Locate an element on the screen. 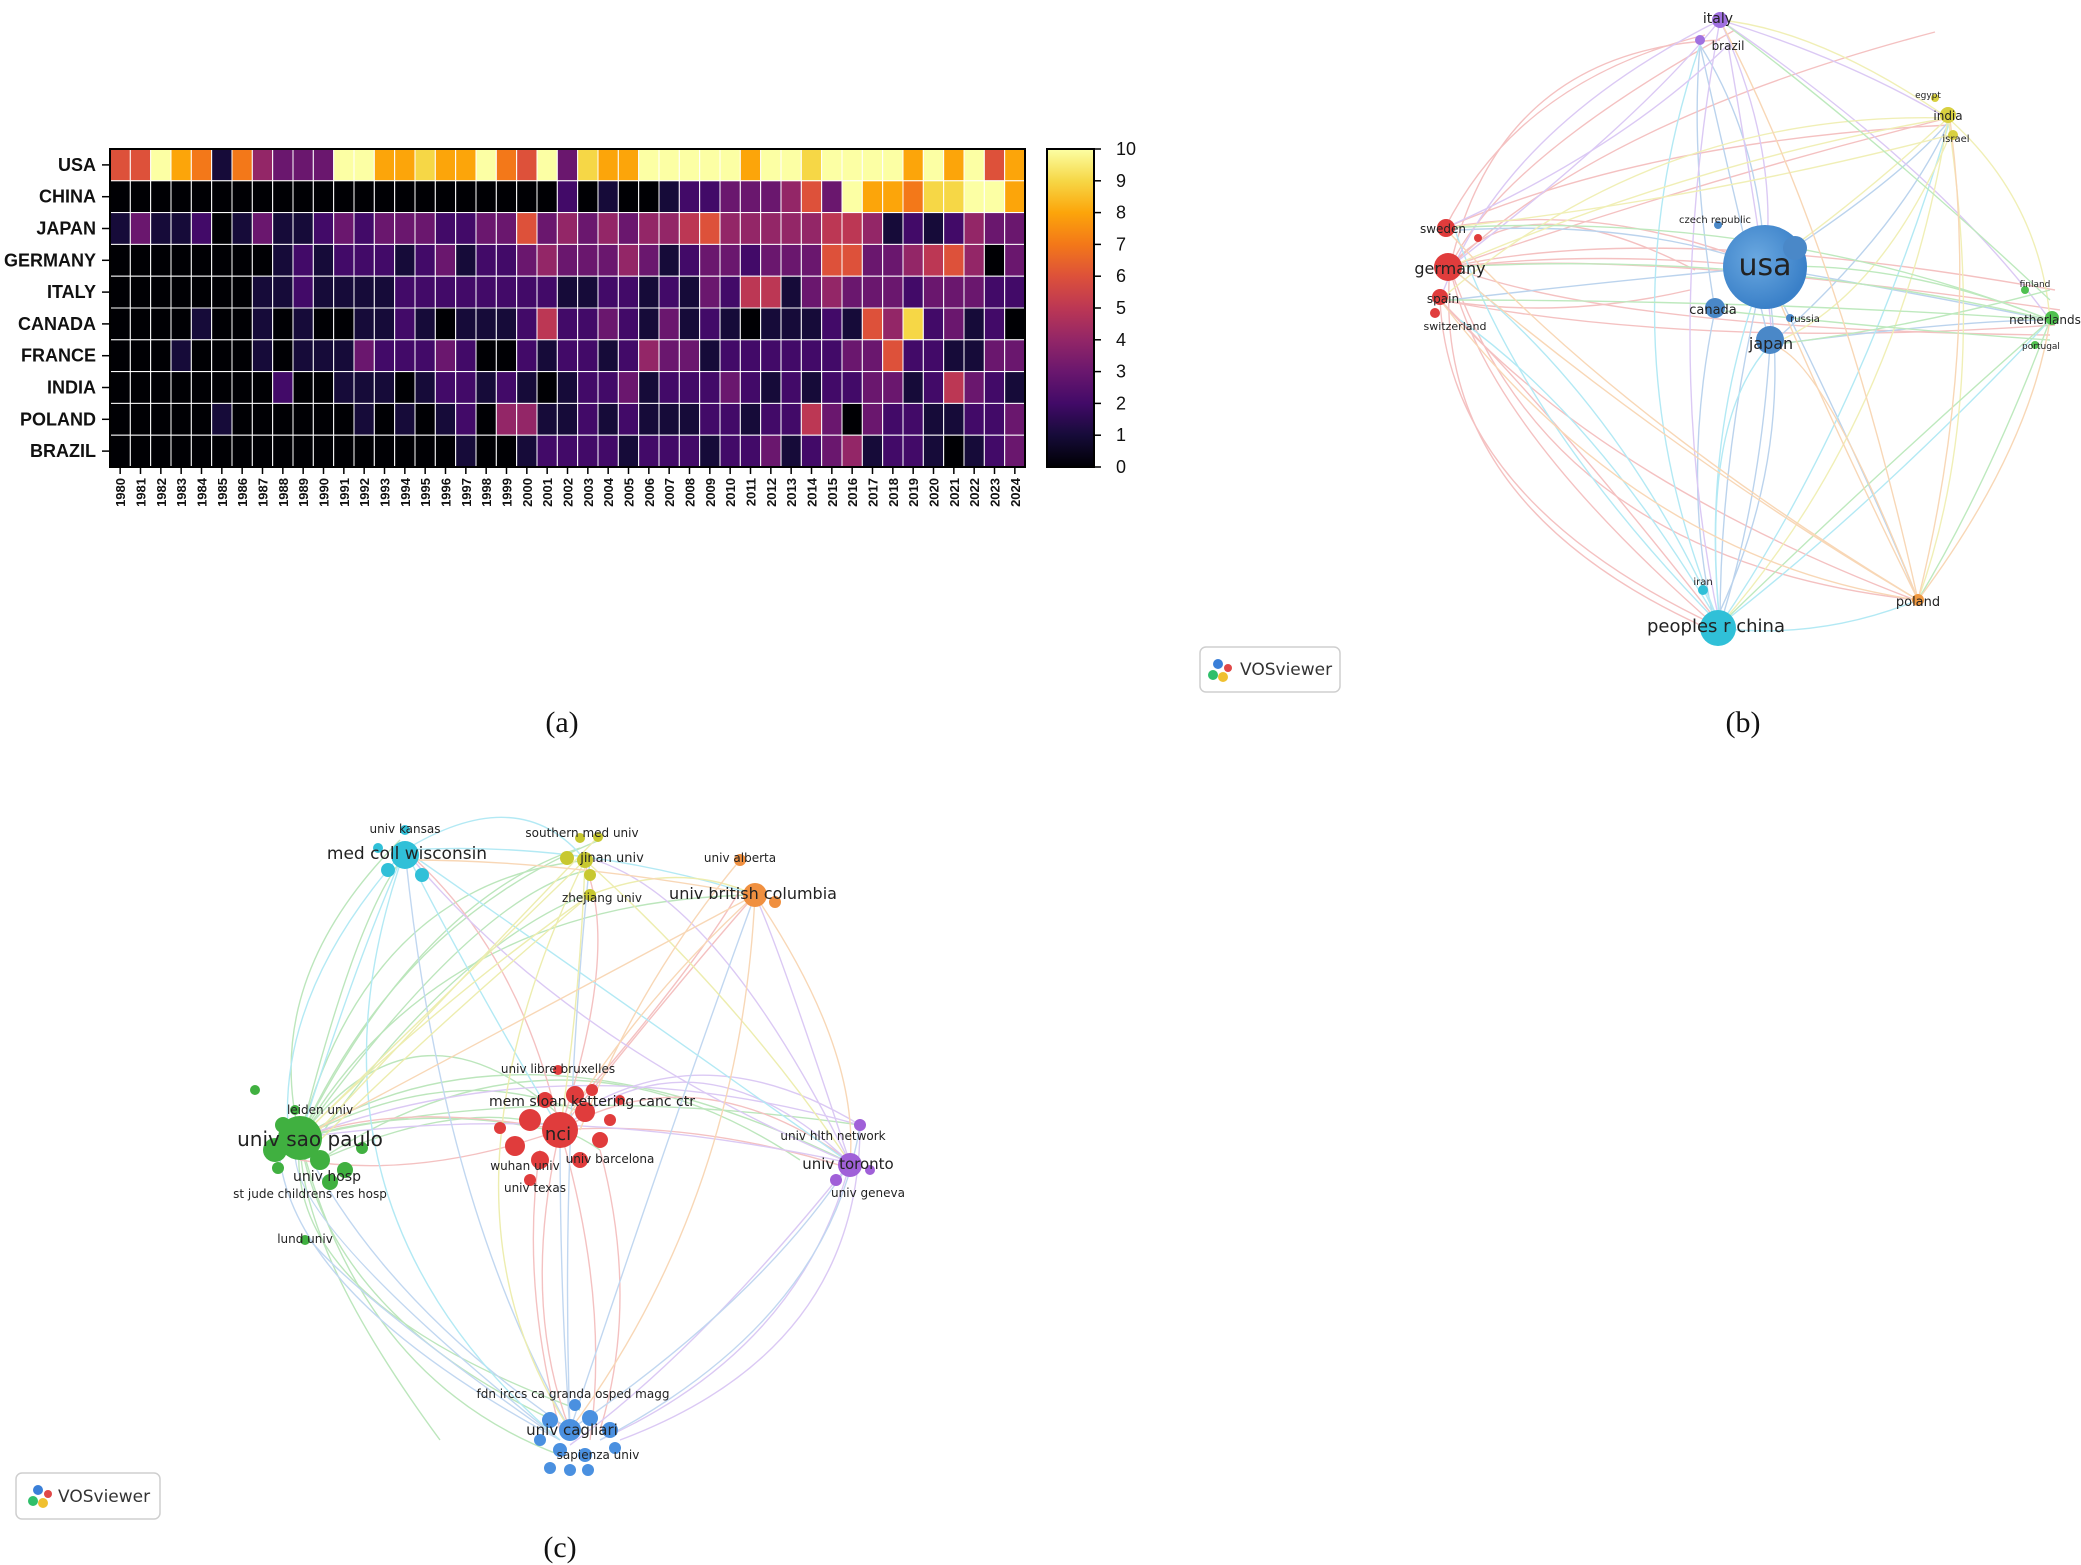 Image resolution: width=2081 pixels, height=1565 pixels. heatmap-row-label: FRANCE is located at coordinates (58, 356).